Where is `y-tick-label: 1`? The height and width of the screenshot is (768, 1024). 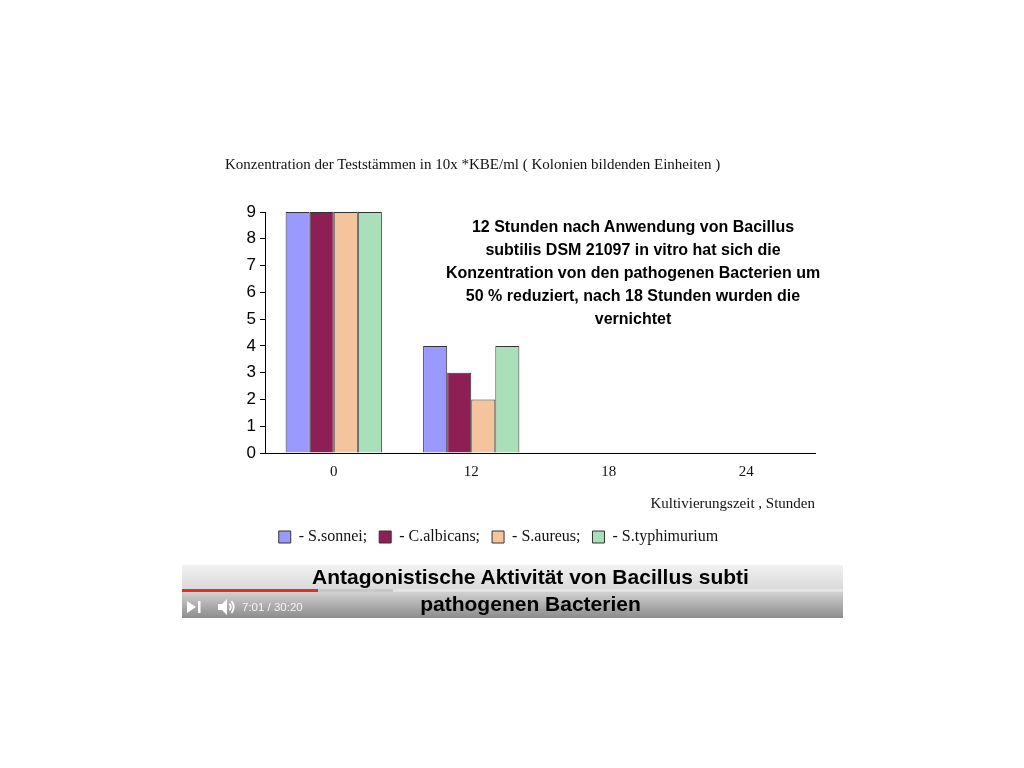
y-tick-label: 1 is located at coordinates (251, 425).